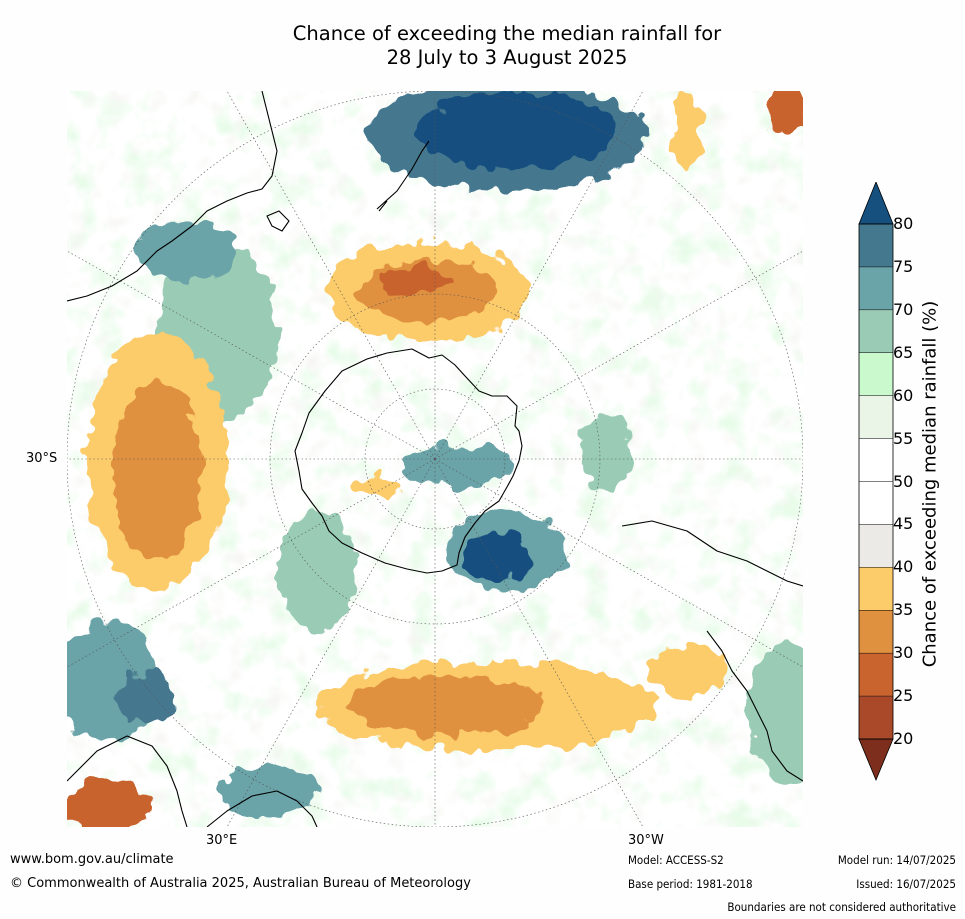 Image resolution: width=965 pixels, height=919 pixels. Describe the element at coordinates (172, 196) in the screenshot. I see `australia-coastline` at that location.